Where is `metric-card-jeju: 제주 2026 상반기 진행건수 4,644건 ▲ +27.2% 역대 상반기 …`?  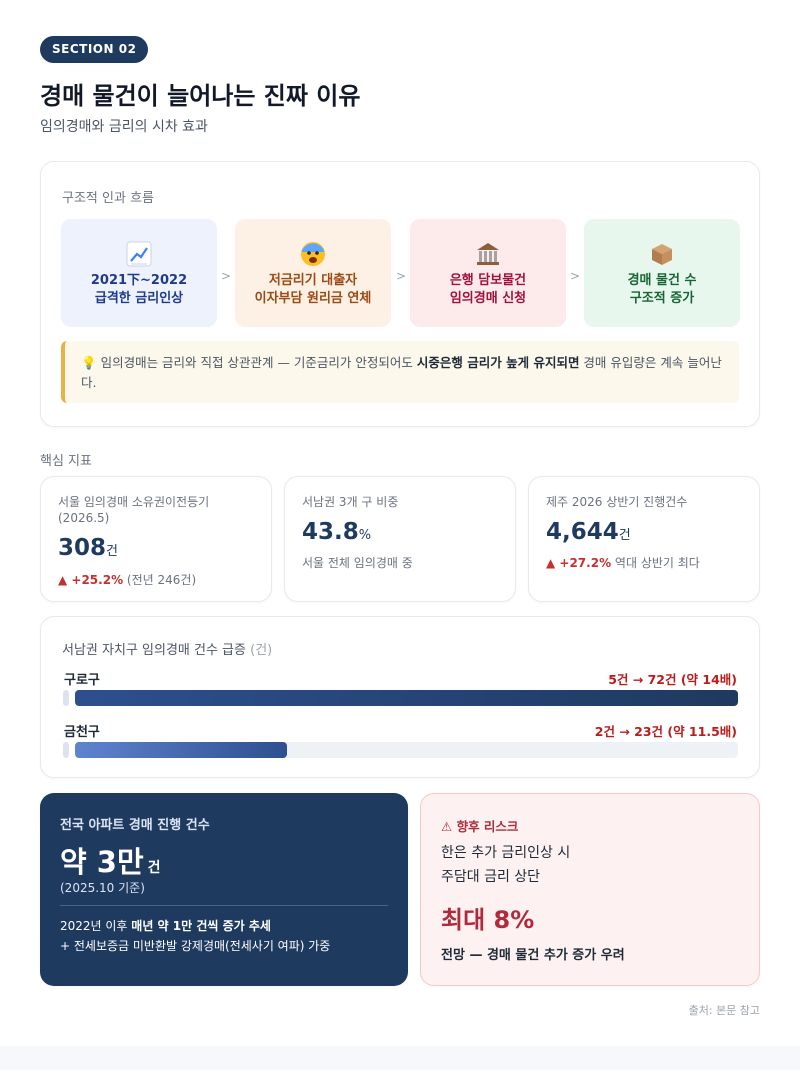 metric-card-jeju: 제주 2026 상반기 진행건수 4,644건 ▲ +27.2% 역대 상반기 … is located at coordinates (644, 539).